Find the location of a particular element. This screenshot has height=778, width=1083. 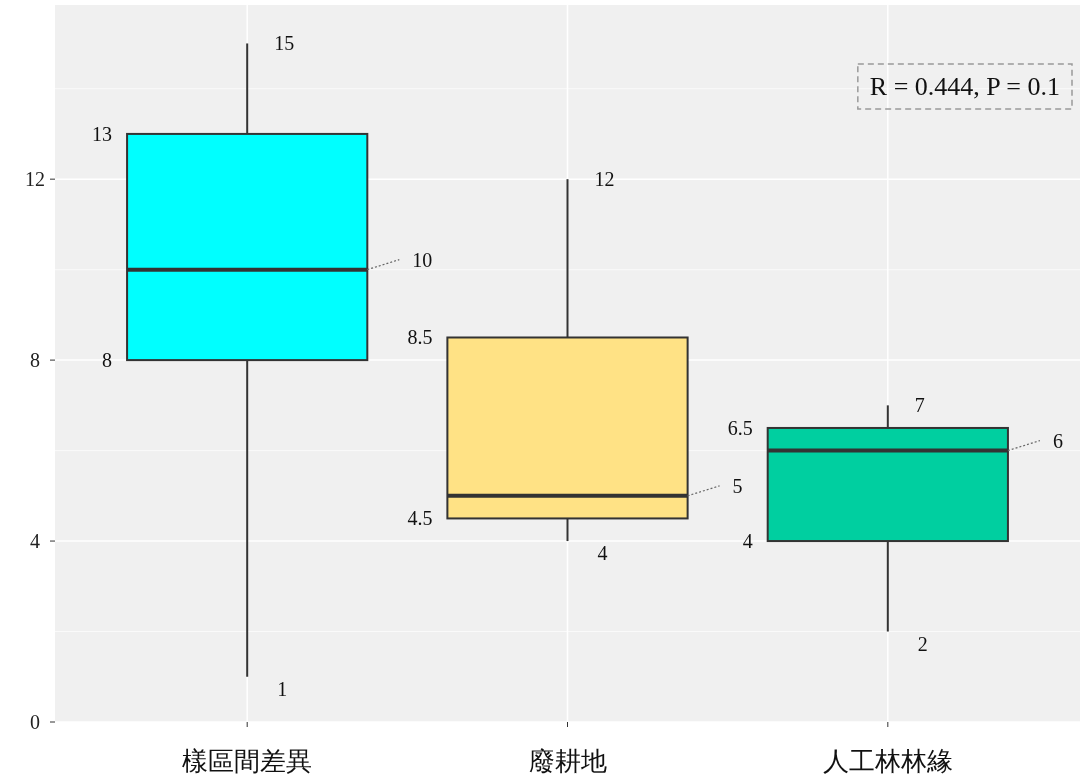

x-tick-label: 人工林林緣 is located at coordinates (887, 761).